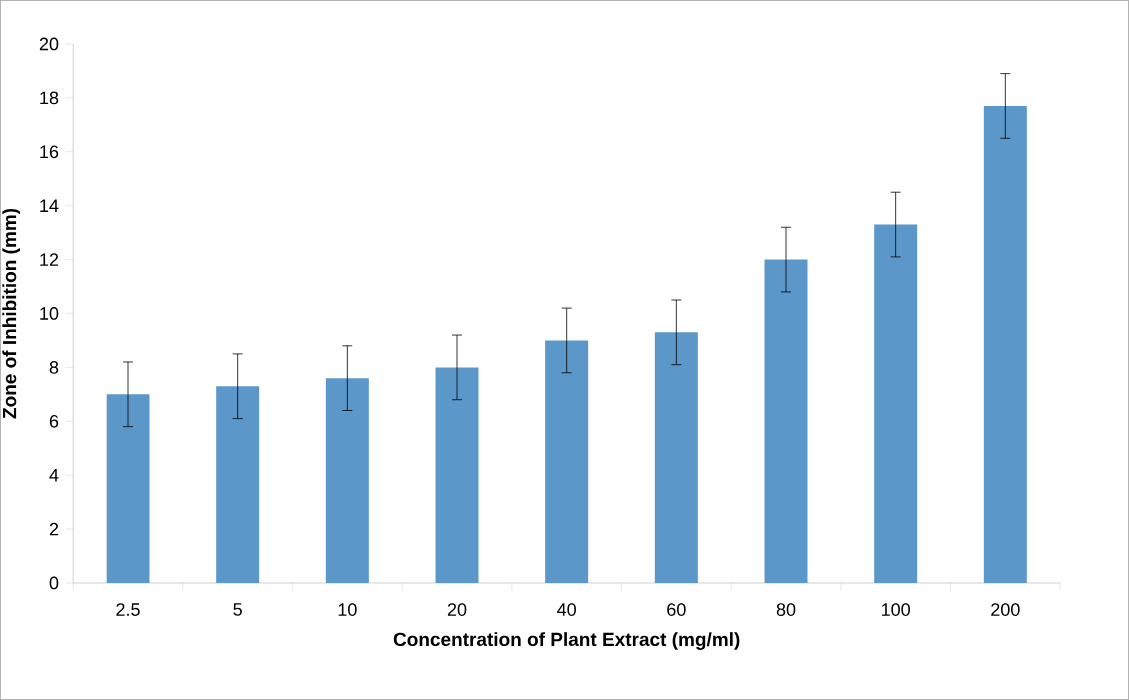  What do you see at coordinates (54, 367) in the screenshot?
I see `y-tick-label: 8` at bounding box center [54, 367].